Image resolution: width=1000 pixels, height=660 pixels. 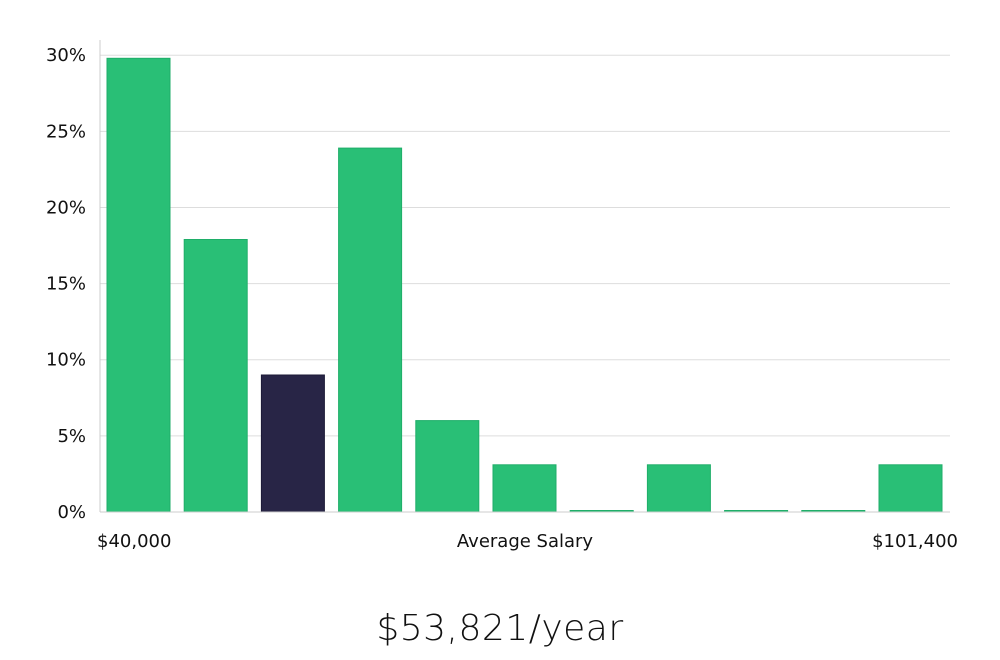 What do you see at coordinates (71, 436) in the screenshot?
I see `y-tick-label: 5%` at bounding box center [71, 436].